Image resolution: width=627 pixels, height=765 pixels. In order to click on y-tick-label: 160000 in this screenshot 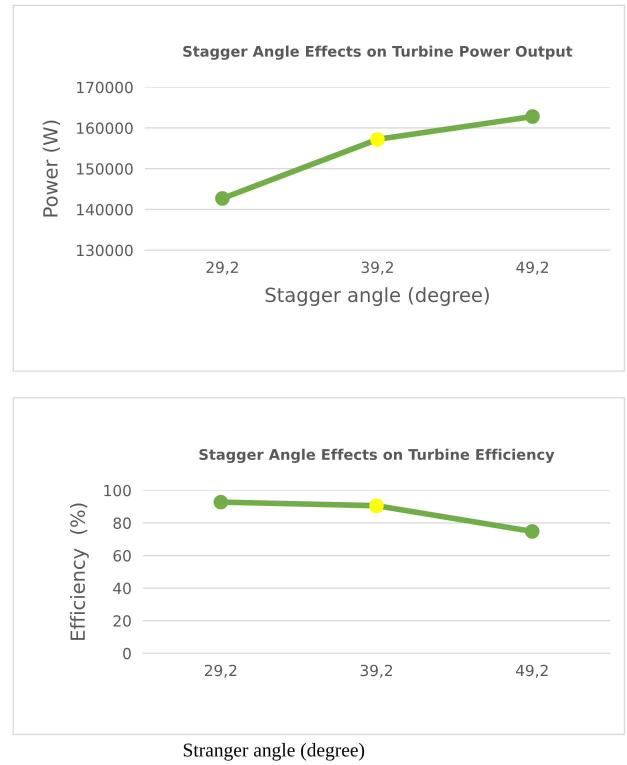, I will do `click(105, 128)`.